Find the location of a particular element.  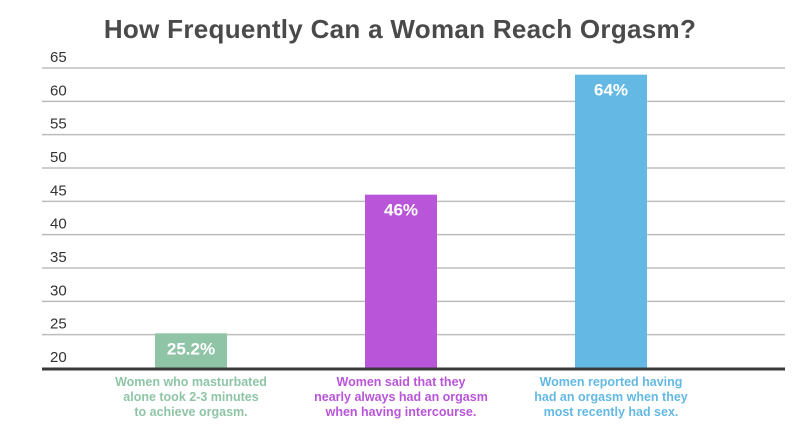

y-tick-label: 50 is located at coordinates (58, 157).